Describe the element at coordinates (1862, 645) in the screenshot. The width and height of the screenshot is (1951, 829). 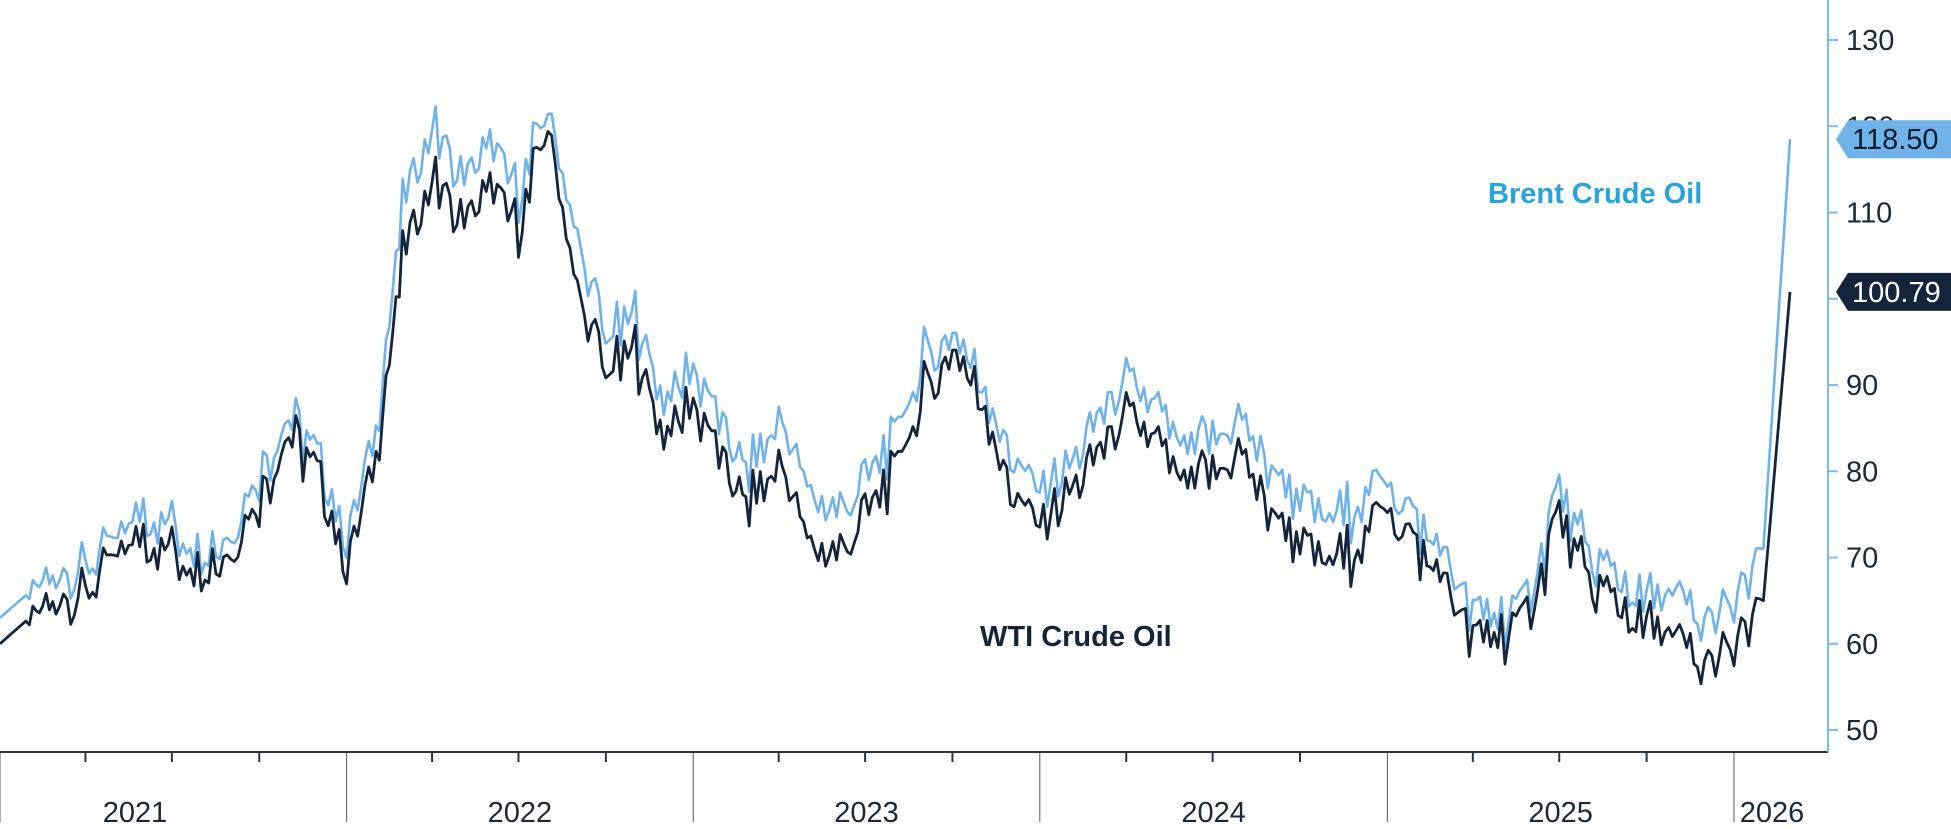
I see `y-tick-label-60: 60` at that location.